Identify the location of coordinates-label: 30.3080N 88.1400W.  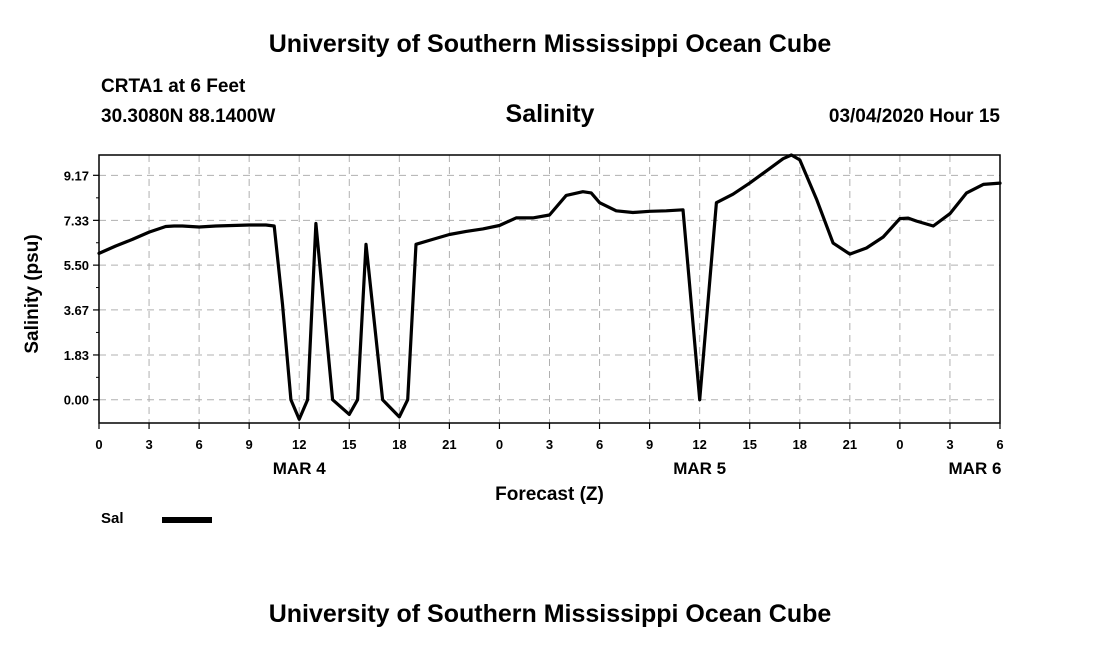
(188, 116).